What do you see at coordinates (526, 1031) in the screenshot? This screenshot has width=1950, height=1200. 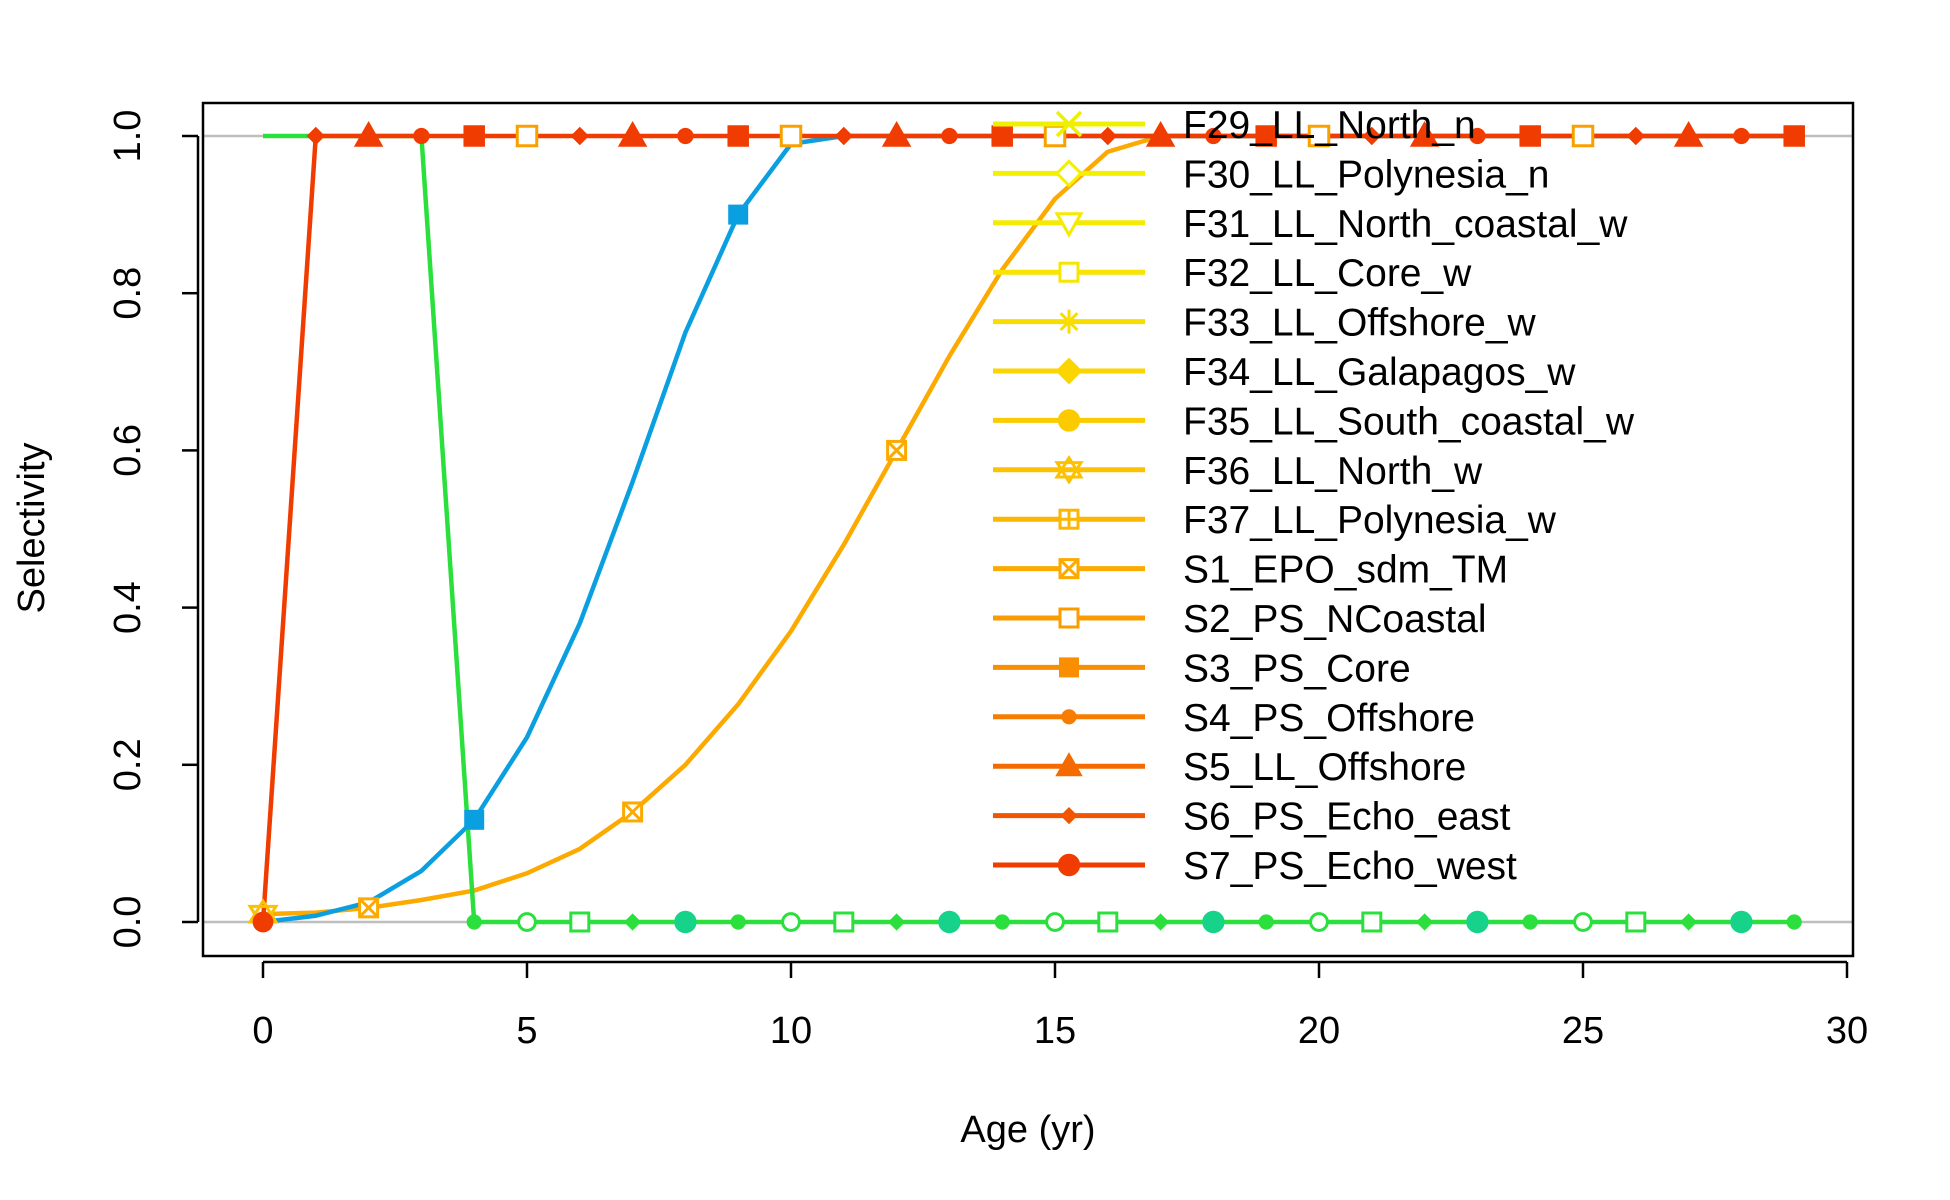 I see `x-tick-label: 5` at bounding box center [526, 1031].